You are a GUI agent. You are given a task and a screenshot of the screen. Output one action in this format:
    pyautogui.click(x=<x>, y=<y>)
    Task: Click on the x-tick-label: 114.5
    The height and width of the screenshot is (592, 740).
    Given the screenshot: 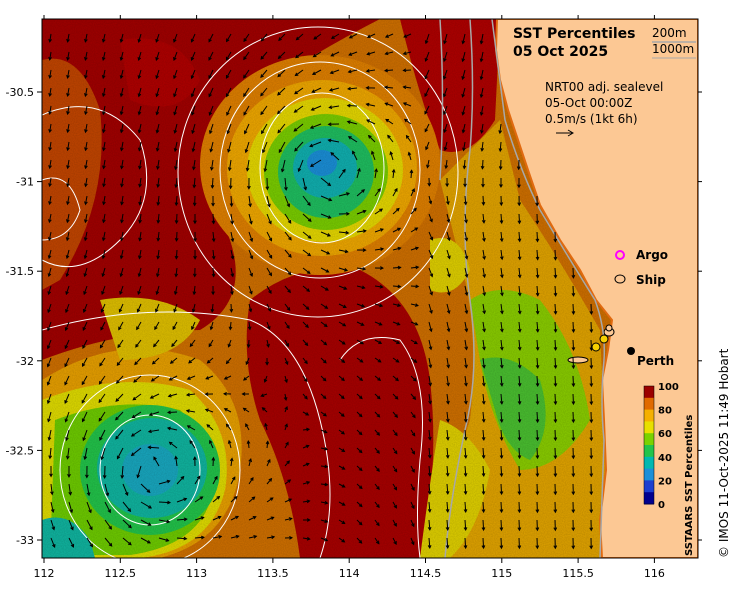 What is the action you would take?
    pyautogui.click(x=426, y=573)
    